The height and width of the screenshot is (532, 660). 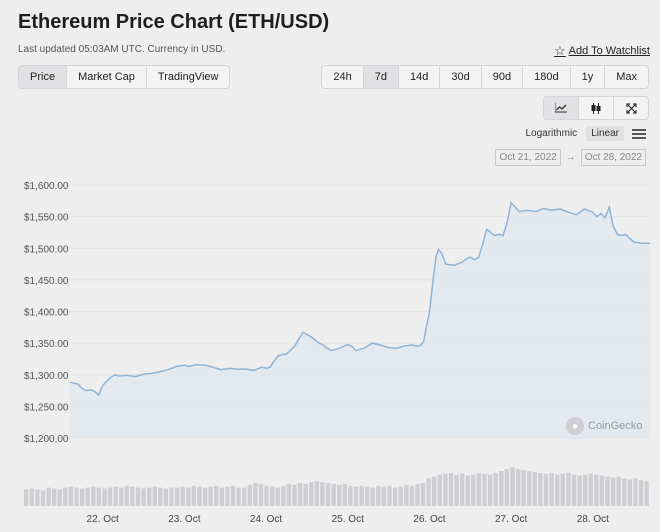 What do you see at coordinates (626, 77) in the screenshot?
I see `range-max: Max` at bounding box center [626, 77].